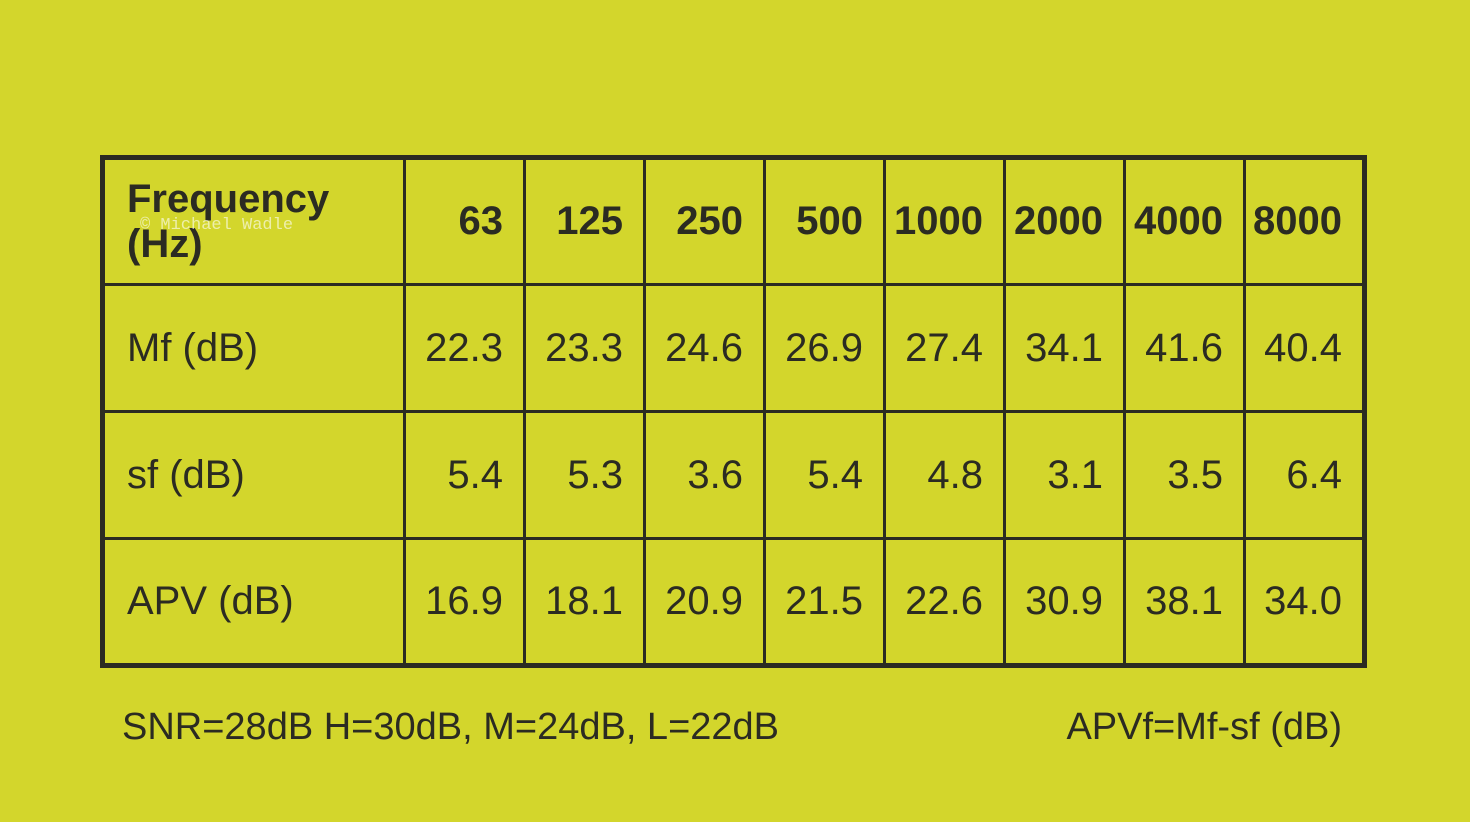 This screenshot has height=822, width=1470. What do you see at coordinates (1064, 602) in the screenshot?
I see `cell: 30.9` at bounding box center [1064, 602].